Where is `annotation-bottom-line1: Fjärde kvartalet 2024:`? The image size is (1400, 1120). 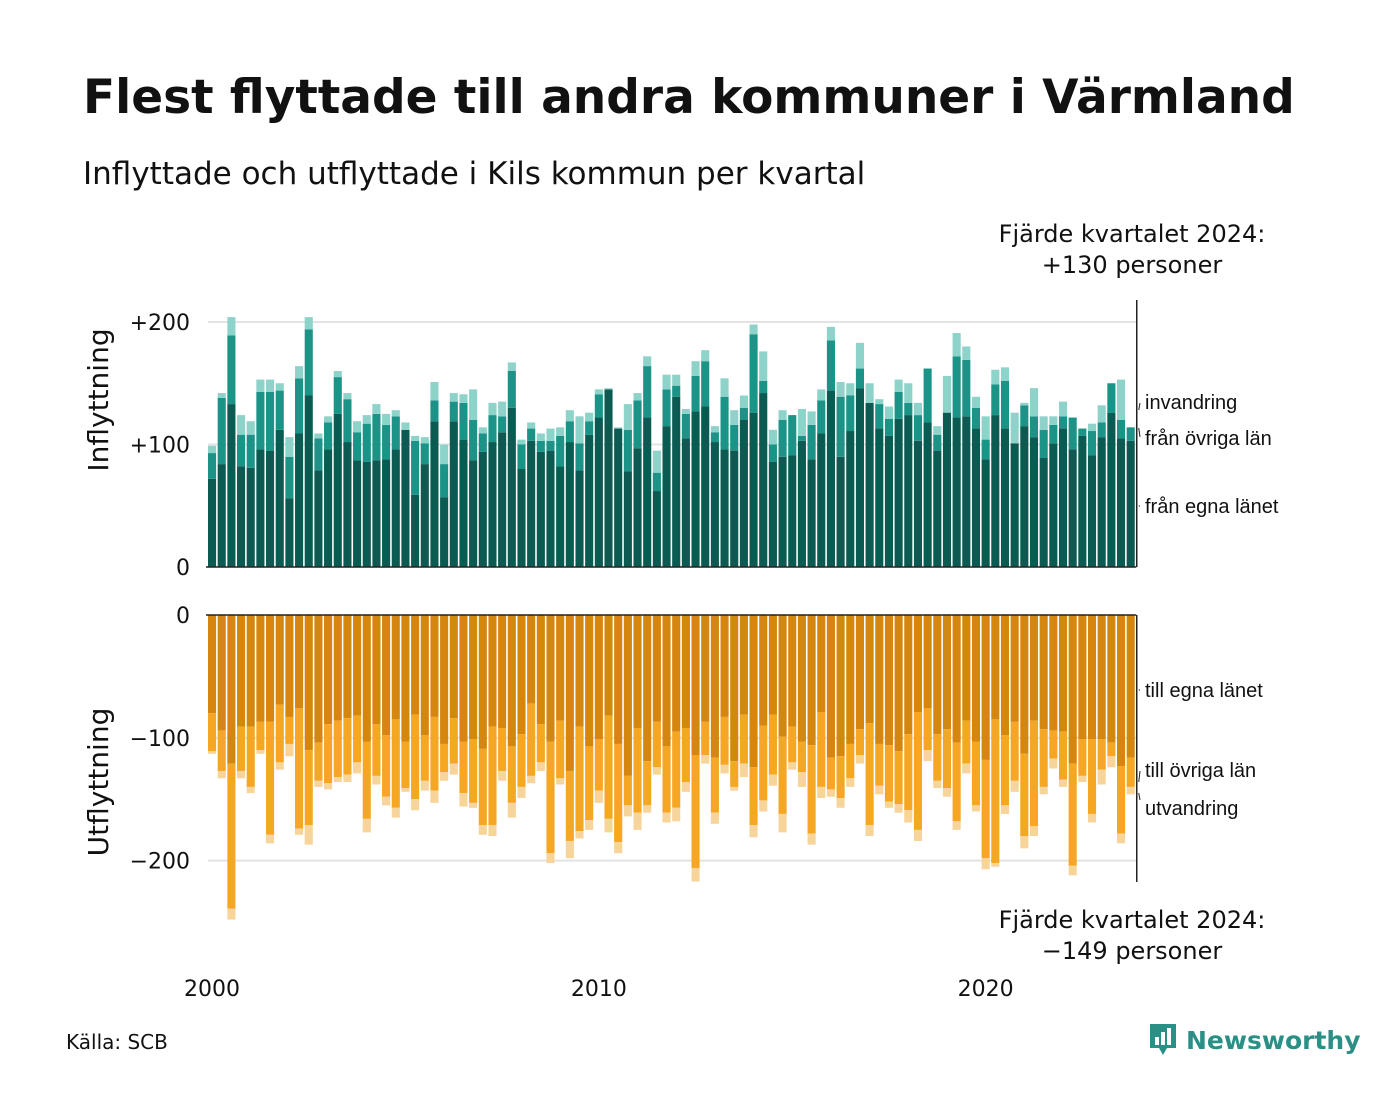
annotation-bottom-line1: Fjärde kvartalet 2024: is located at coordinates (1132, 920).